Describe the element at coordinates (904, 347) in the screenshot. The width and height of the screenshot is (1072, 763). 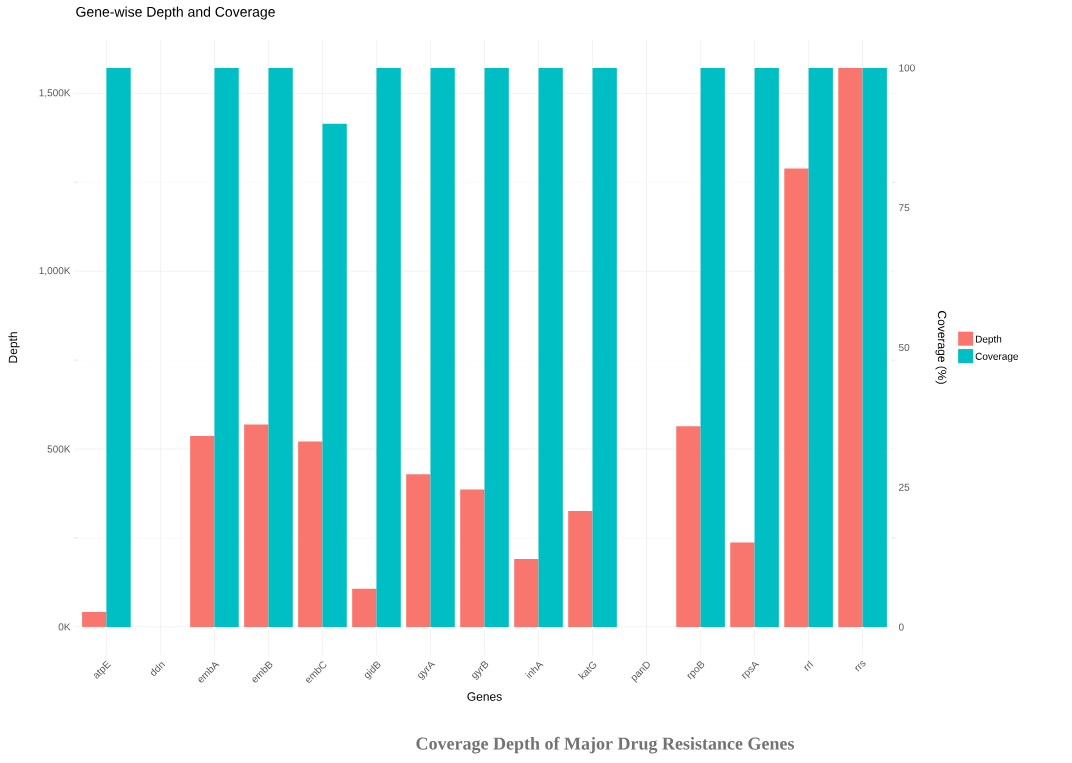
I see `y2-tick-label: 50` at that location.